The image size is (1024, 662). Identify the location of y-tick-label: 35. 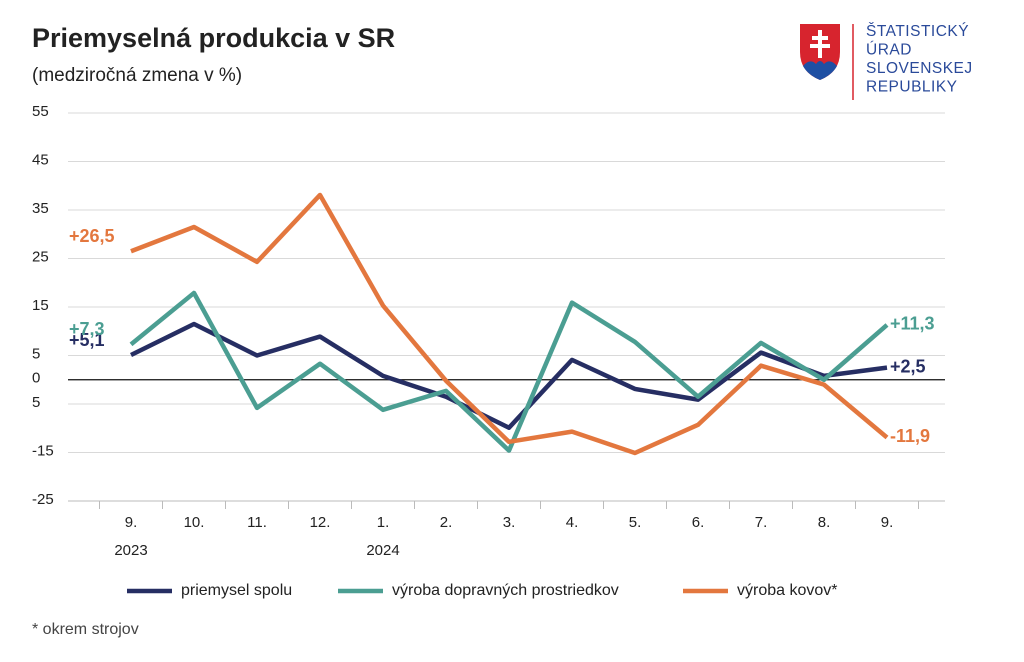
(40, 208).